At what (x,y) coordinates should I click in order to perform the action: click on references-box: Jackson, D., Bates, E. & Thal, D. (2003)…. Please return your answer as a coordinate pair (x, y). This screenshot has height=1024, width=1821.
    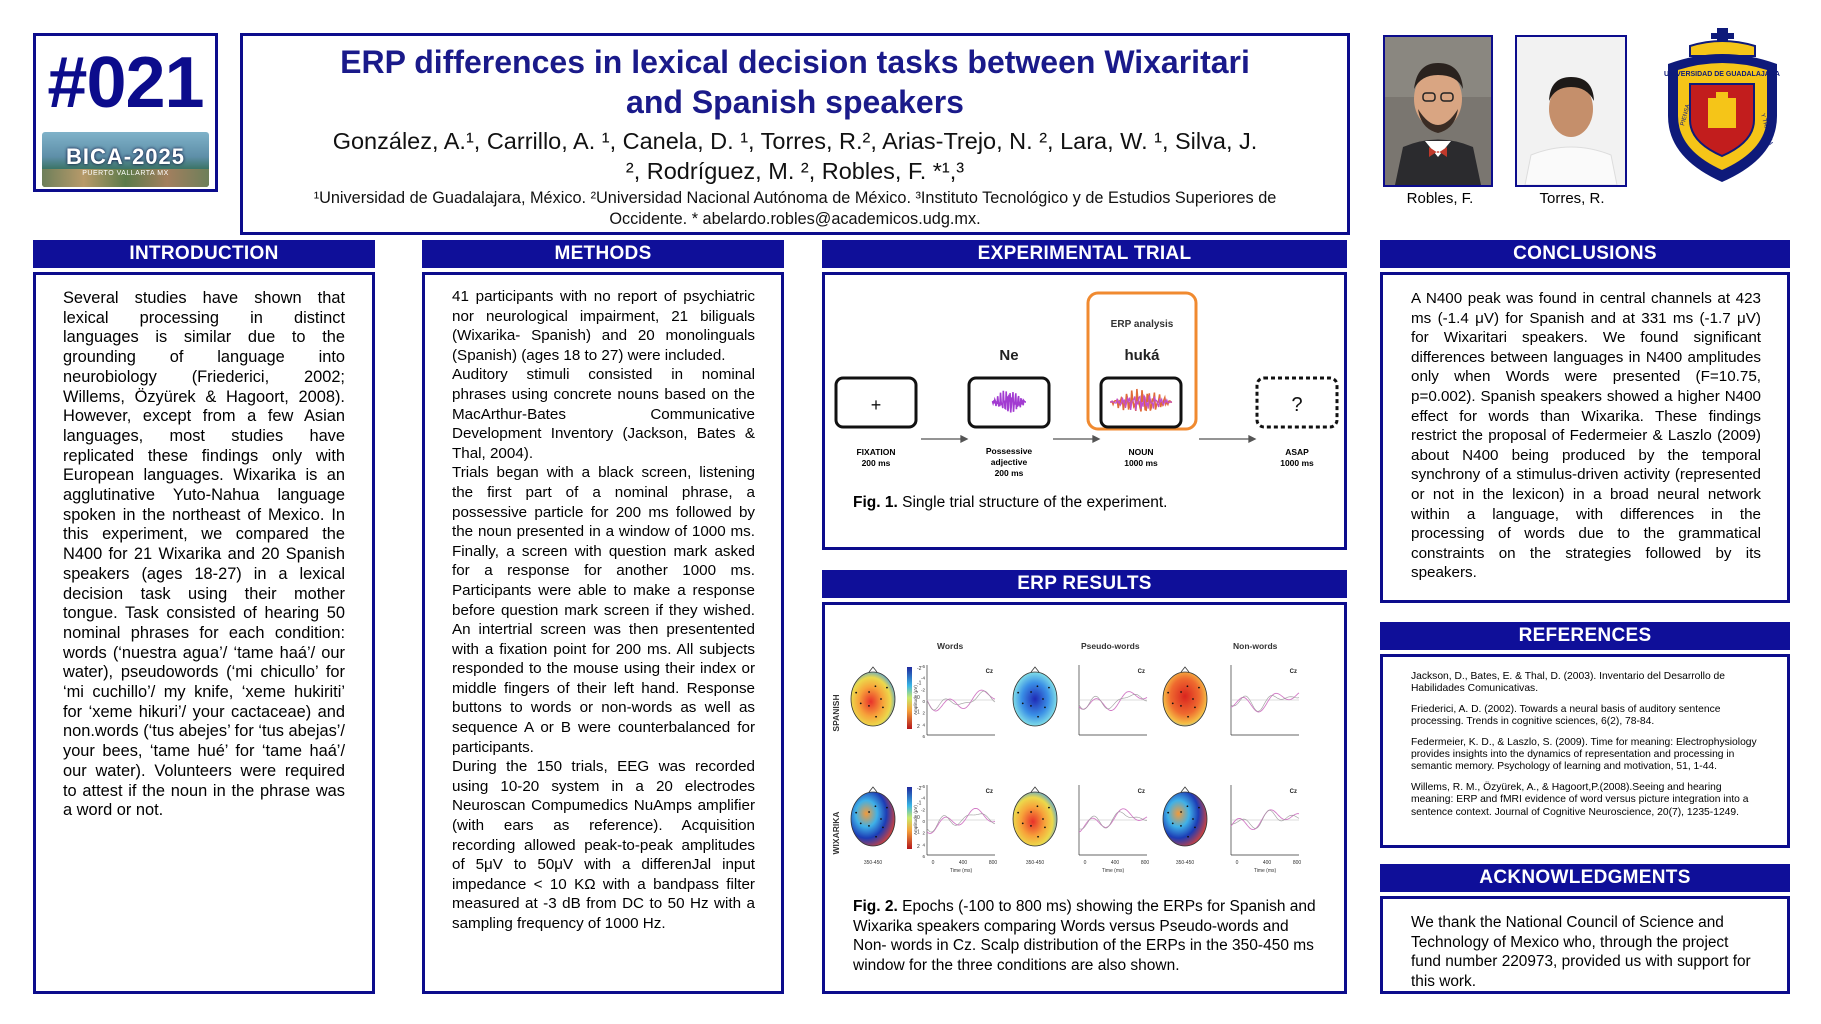
    Looking at the image, I should click on (1585, 751).